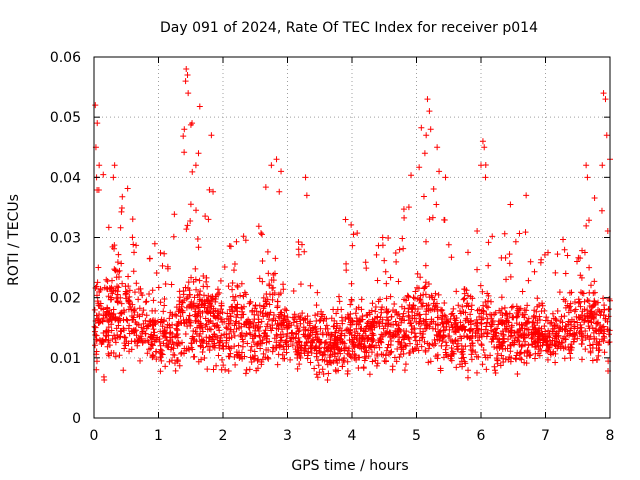  I want to click on x-tick-label: 5, so click(416, 436).